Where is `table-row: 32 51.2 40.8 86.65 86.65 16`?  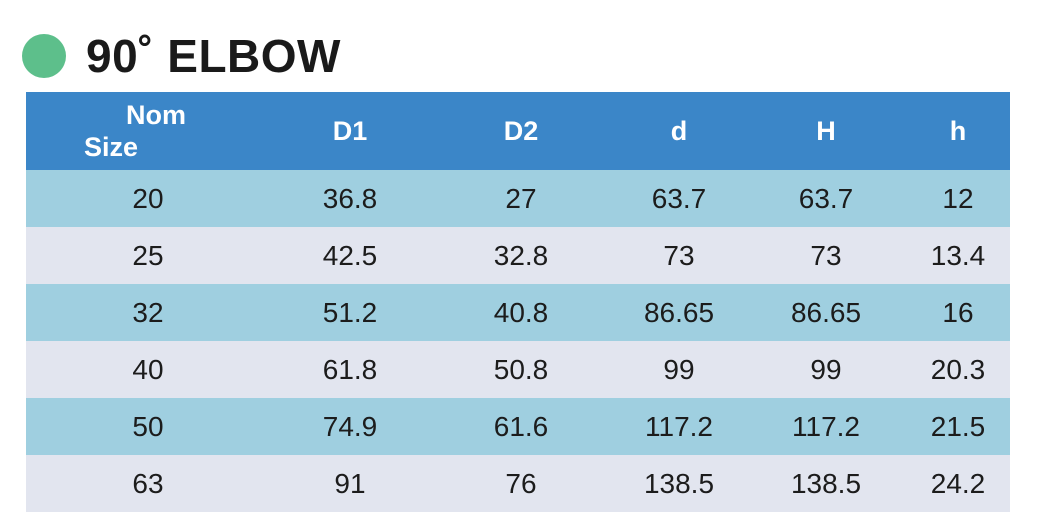 table-row: 32 51.2 40.8 86.65 86.65 16 is located at coordinates (518, 312).